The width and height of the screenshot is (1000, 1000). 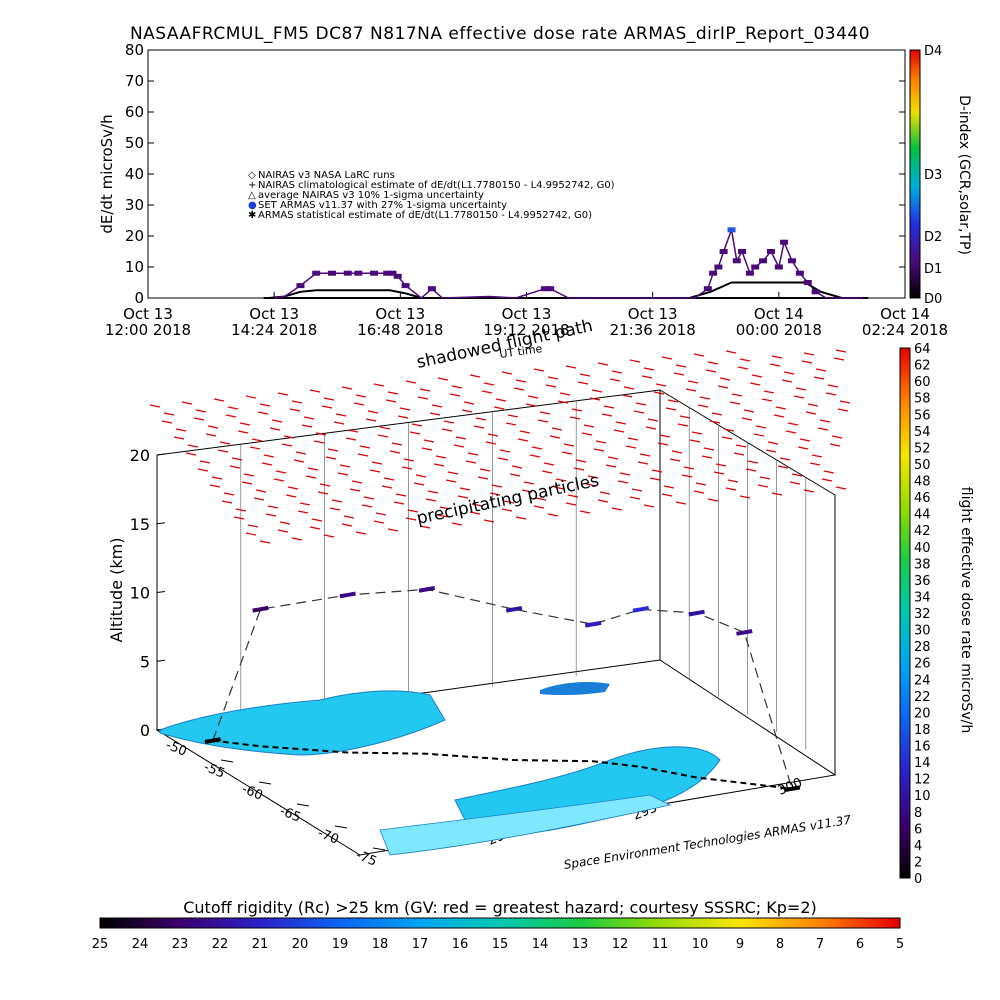 What do you see at coordinates (252, 175) in the screenshot?
I see `legend-symbol: ◇` at bounding box center [252, 175].